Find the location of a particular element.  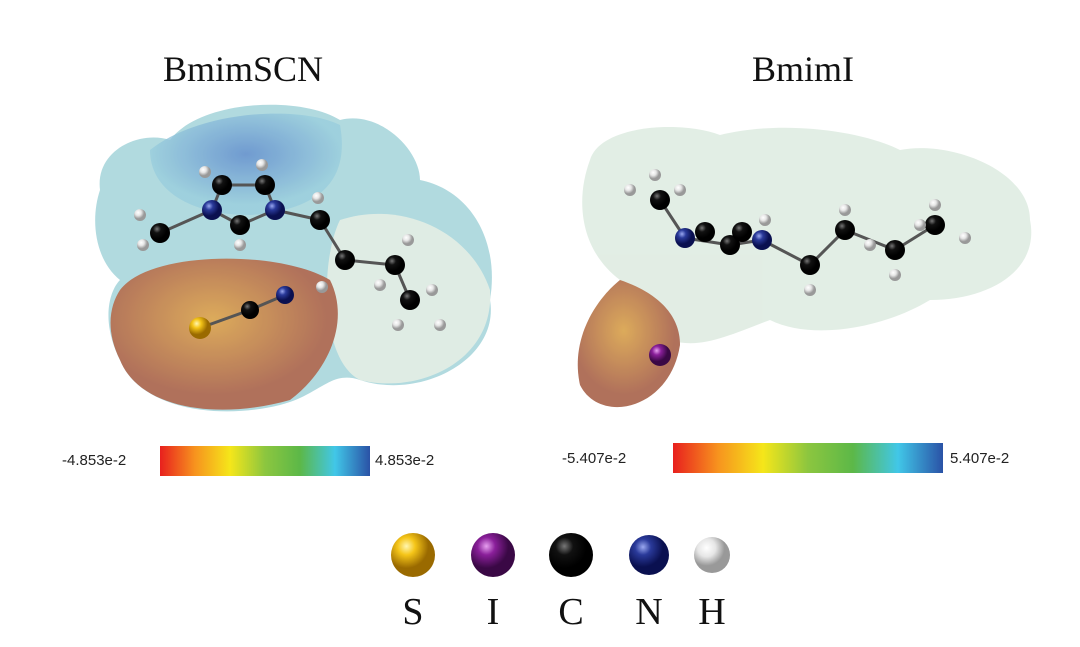

bmimi-colorbar-max: 5.407e-2 is located at coordinates (980, 458).